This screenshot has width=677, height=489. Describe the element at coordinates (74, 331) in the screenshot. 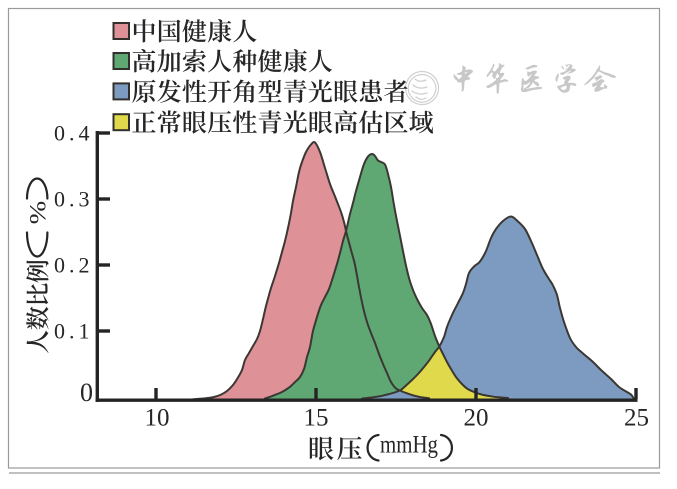

I see `svg-text: 0.1` at that location.